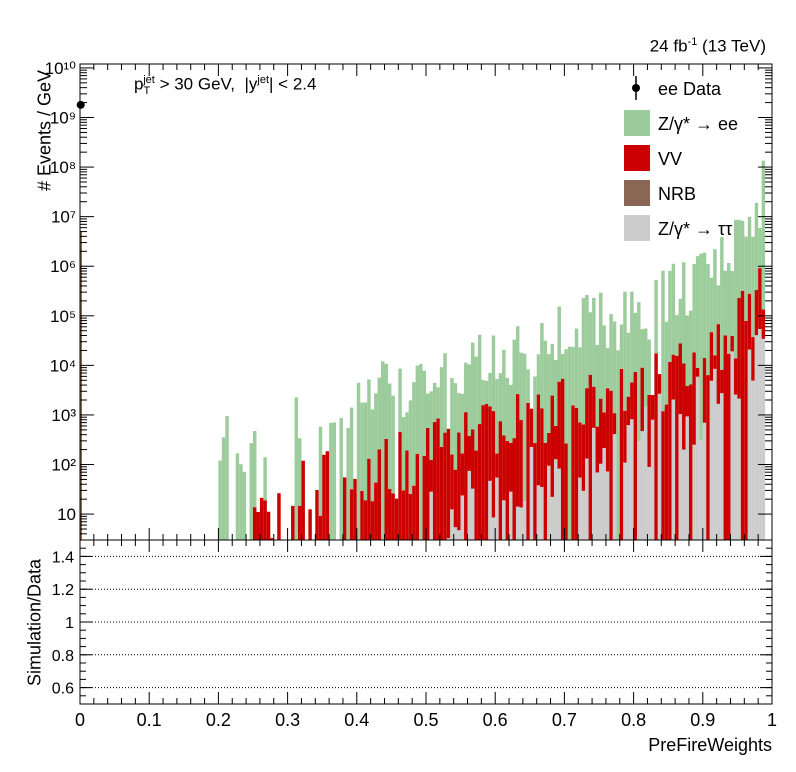  Describe the element at coordinates (772, 720) in the screenshot. I see `x-tick-label: 1` at that location.